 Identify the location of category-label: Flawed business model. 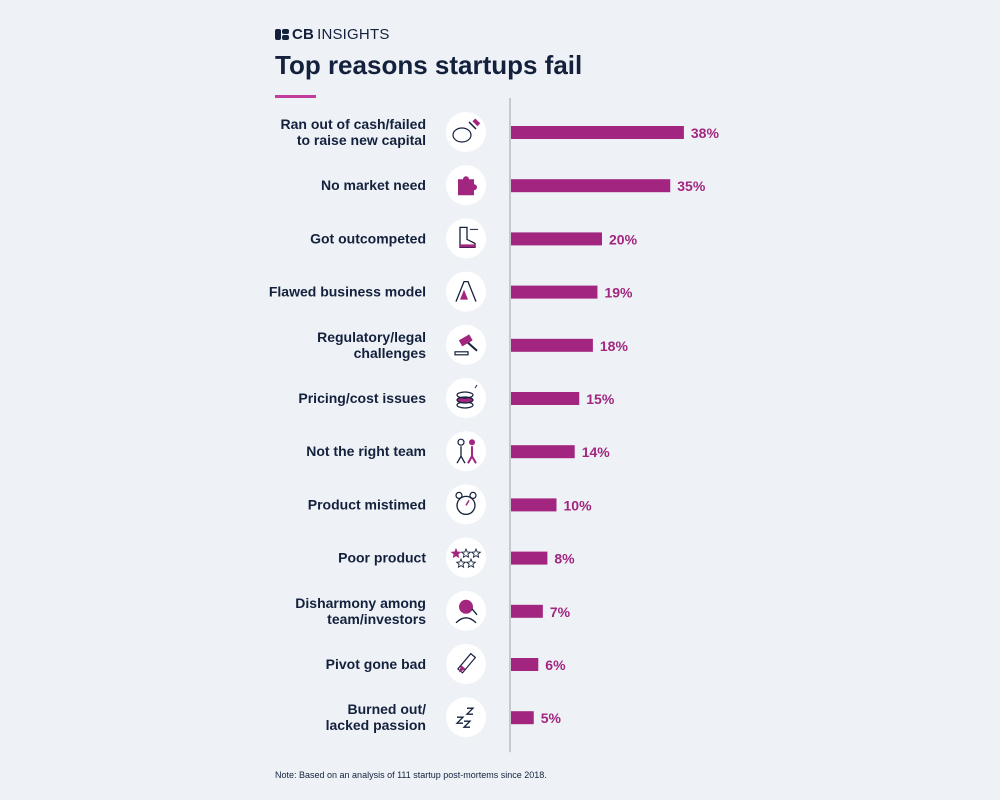
(347, 292).